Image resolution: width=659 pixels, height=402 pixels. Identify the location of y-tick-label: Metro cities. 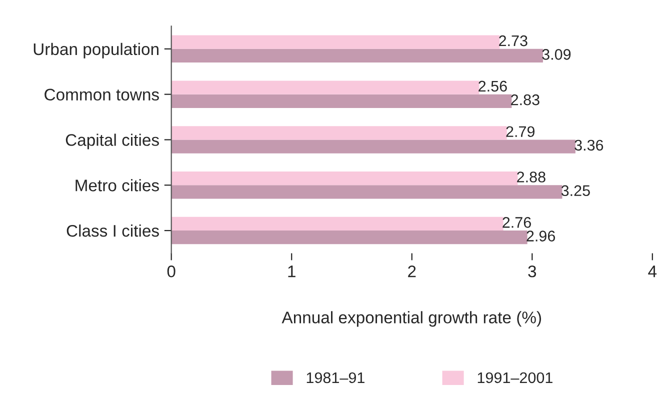
(117, 185).